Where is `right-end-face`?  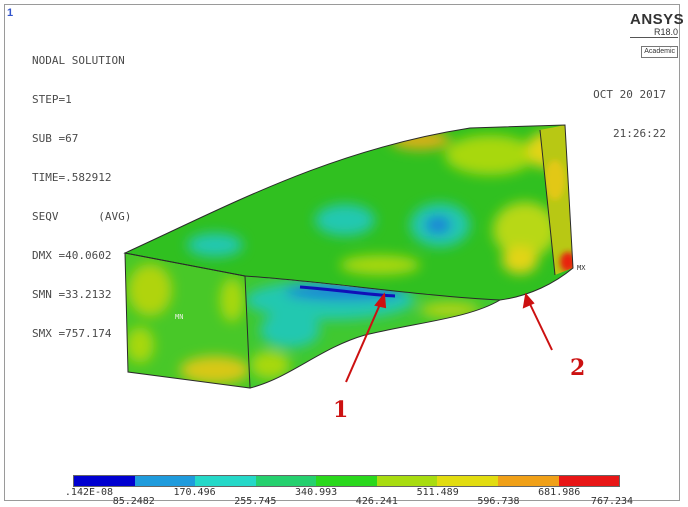
right-end-face is located at coordinates (556, 200).